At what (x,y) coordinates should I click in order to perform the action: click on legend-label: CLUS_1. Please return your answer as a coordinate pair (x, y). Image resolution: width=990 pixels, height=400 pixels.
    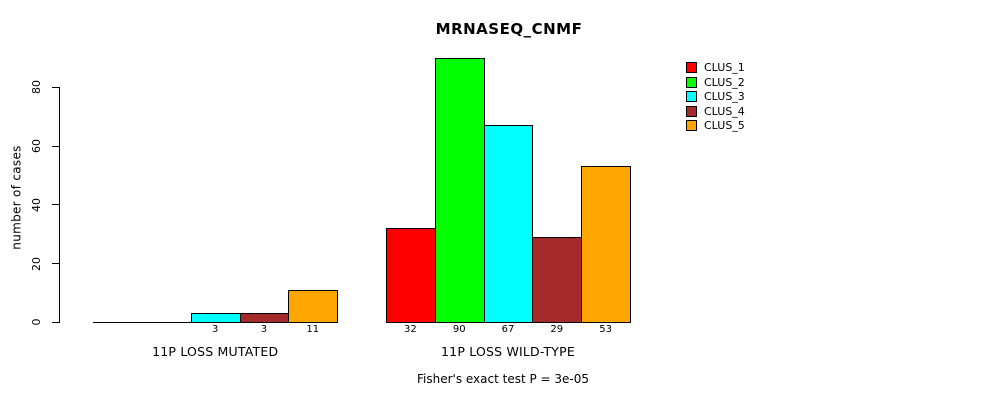
    Looking at the image, I should click on (724, 67).